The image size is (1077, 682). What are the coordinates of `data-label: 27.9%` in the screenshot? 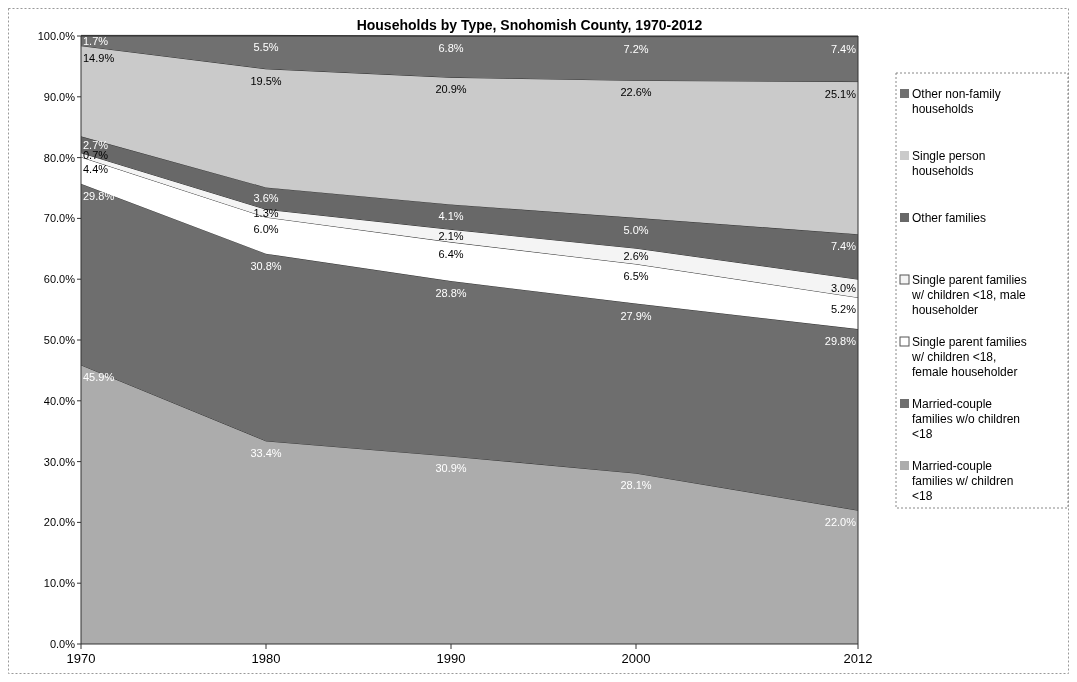 It's located at (636, 315).